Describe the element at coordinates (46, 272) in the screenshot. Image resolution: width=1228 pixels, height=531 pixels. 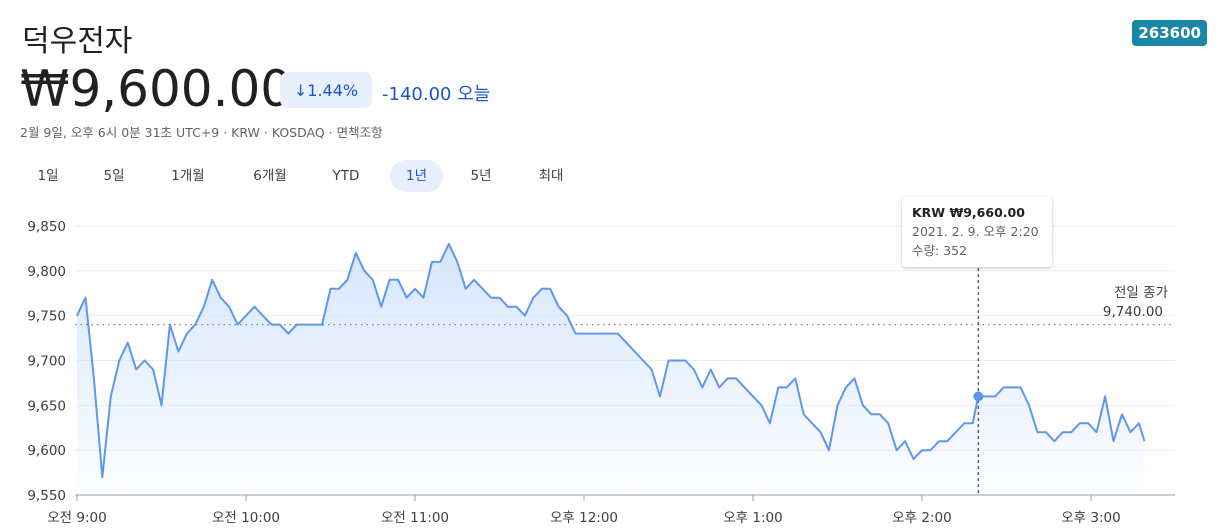
I see `y-tick-label: 9,800` at that location.